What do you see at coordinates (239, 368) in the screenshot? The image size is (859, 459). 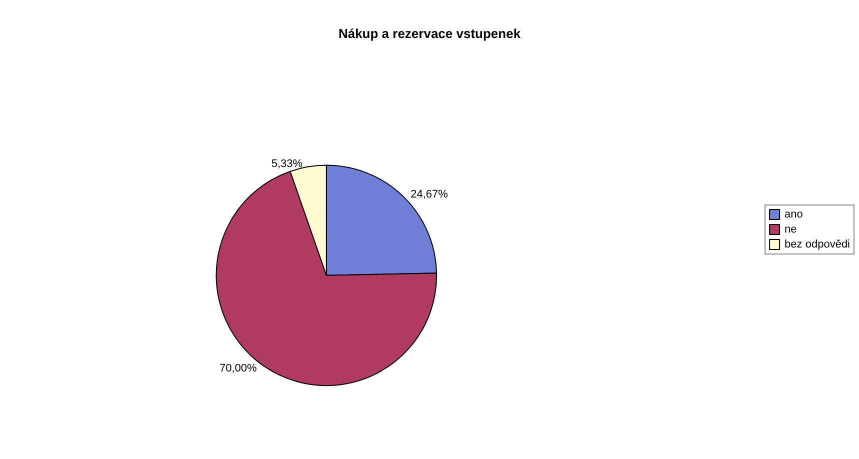 I see `data-label: 70,00%` at bounding box center [239, 368].